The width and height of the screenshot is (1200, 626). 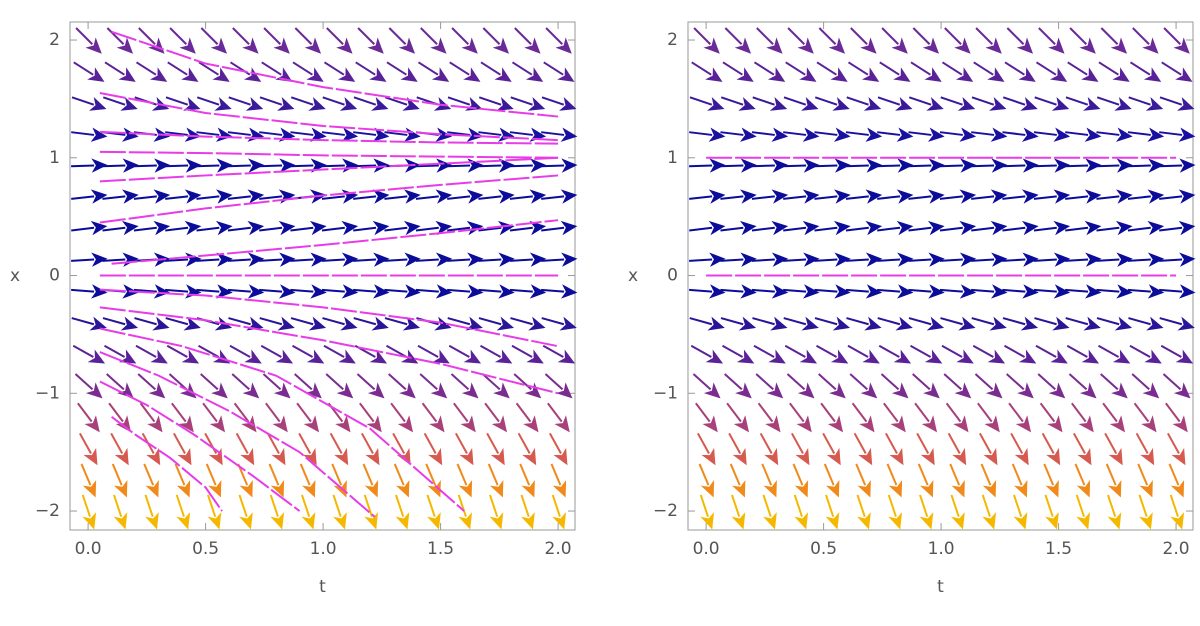 I want to click on y-axis-label: x, so click(x=633, y=276).